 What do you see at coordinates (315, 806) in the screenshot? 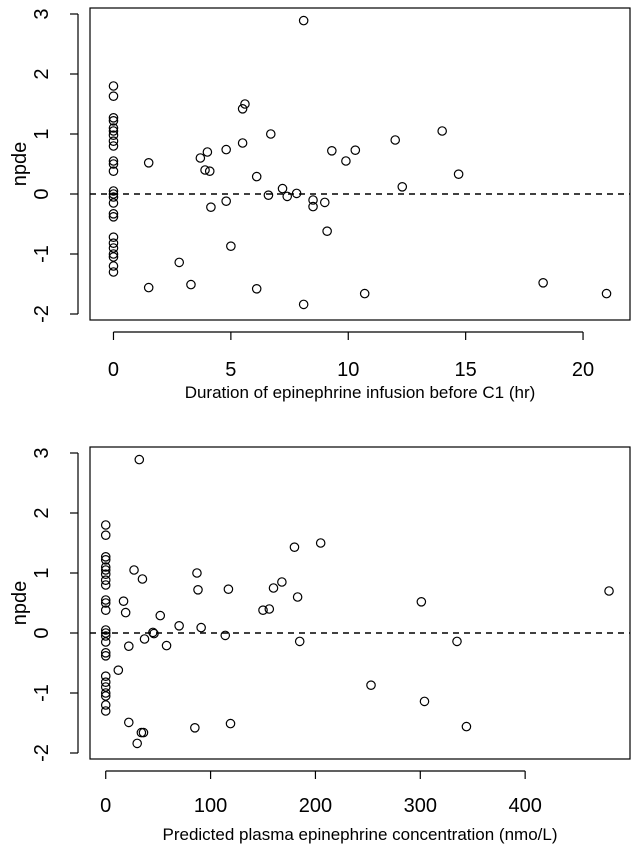
I see `x-tick-label: 200` at bounding box center [315, 806].